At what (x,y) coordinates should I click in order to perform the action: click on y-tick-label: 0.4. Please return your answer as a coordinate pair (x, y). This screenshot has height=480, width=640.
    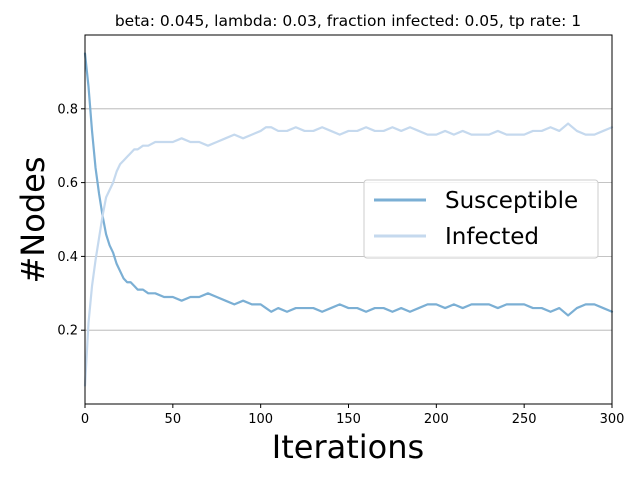
    Looking at the image, I should click on (67, 257).